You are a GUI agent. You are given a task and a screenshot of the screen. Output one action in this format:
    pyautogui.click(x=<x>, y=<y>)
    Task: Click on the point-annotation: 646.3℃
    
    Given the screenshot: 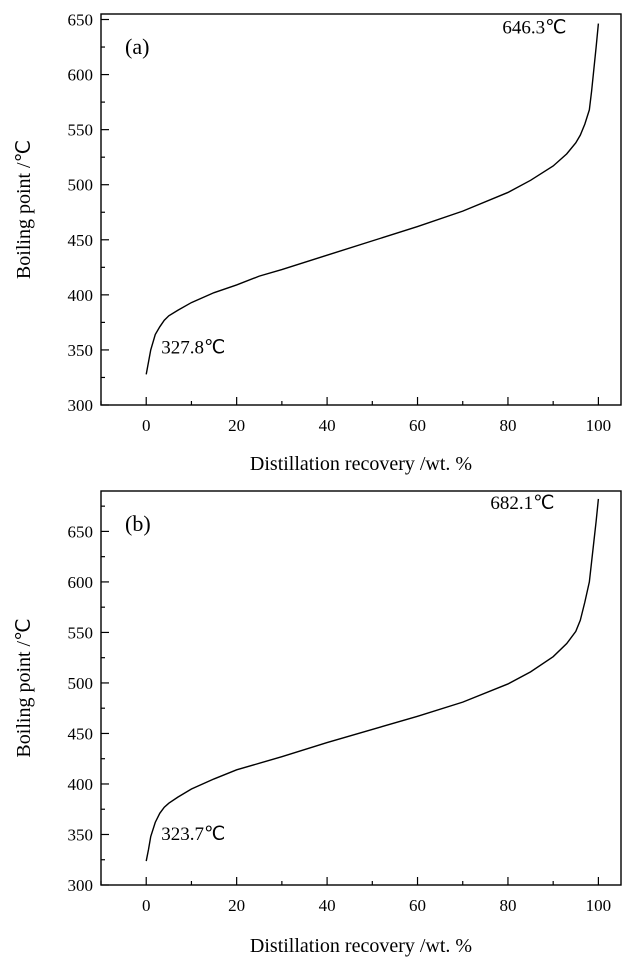 What is the action you would take?
    pyautogui.click(x=534, y=28)
    